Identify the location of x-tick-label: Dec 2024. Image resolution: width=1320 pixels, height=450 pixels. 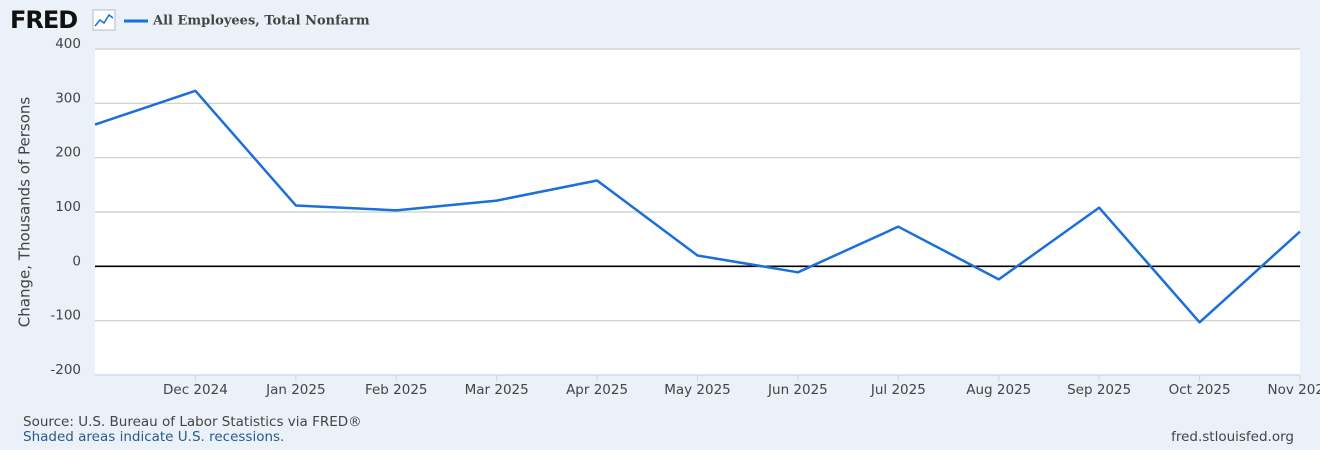
(195, 390).